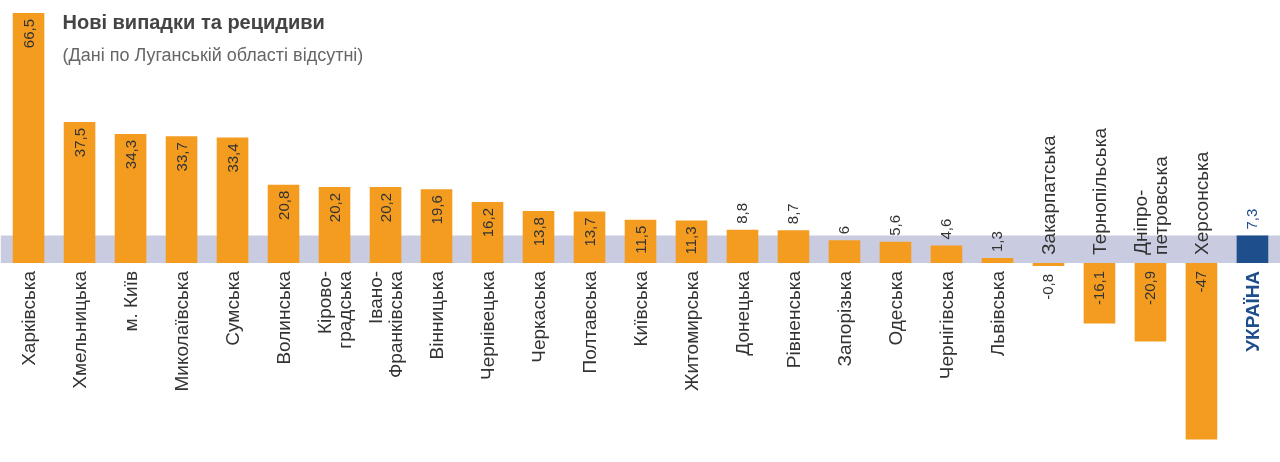 This screenshot has height=462, width=1280. What do you see at coordinates (895, 308) in the screenshot?
I see `x-tick-label: Одеська` at bounding box center [895, 308].